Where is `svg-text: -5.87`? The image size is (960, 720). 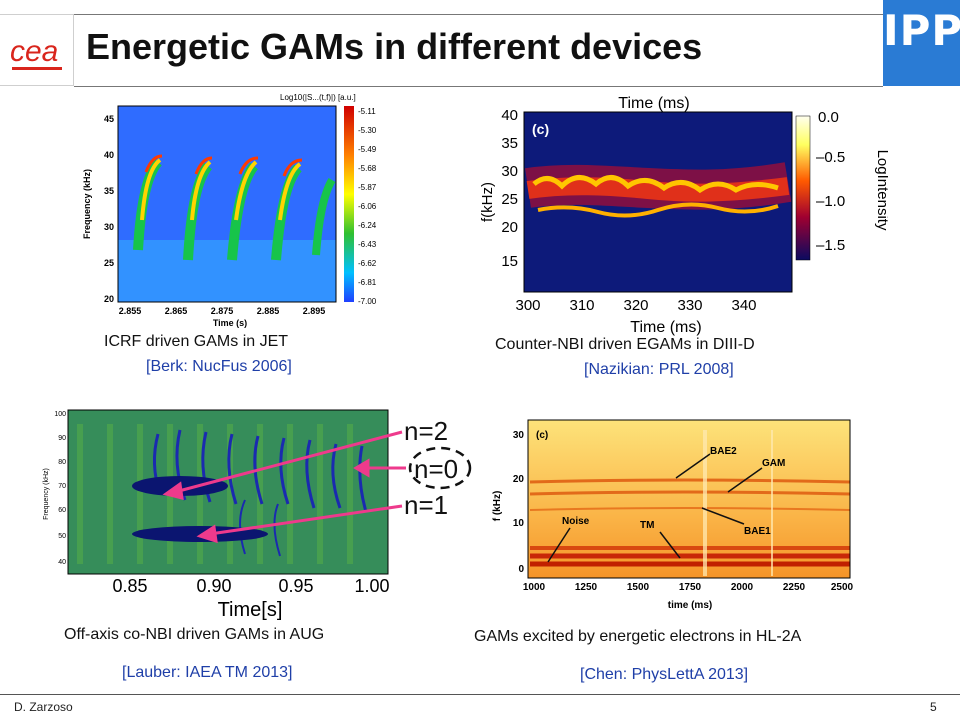
svg-text: -5.87 is located at coordinates (367, 187).